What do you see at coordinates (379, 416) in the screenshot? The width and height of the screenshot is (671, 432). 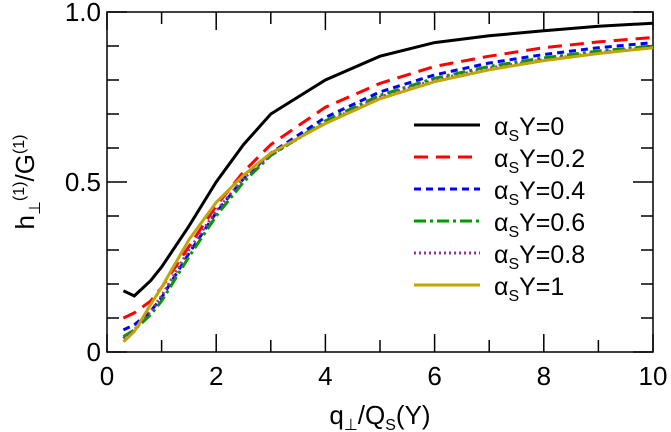 I see `x-axis-label: q⊥/QS(Y)` at bounding box center [379, 416].